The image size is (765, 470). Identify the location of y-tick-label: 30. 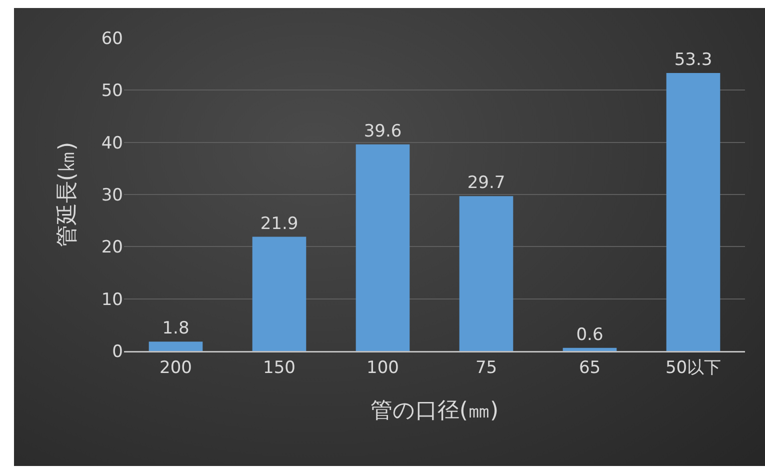
(112, 195).